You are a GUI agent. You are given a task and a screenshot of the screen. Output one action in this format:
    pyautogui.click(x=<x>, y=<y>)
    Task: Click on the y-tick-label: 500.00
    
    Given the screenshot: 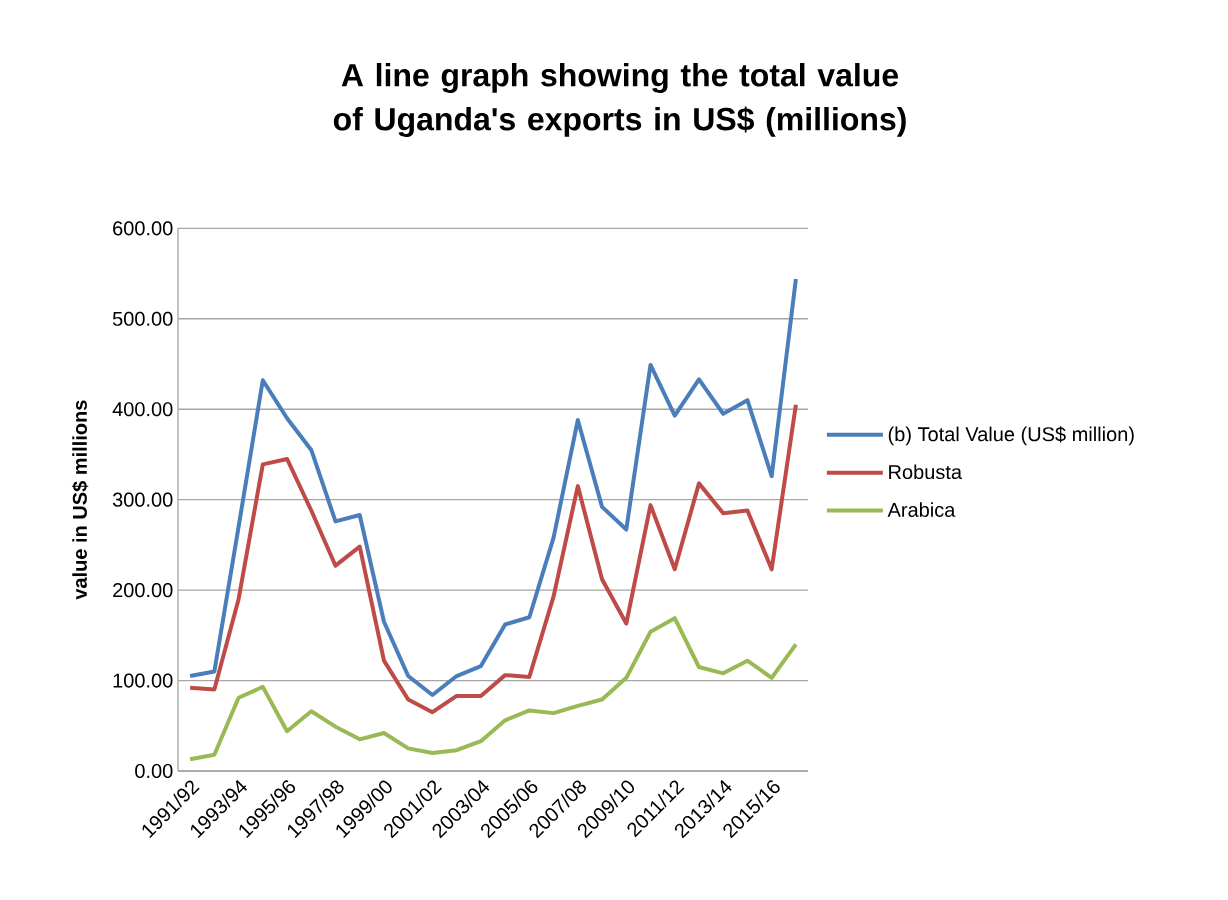 What is the action you would take?
    pyautogui.click(x=142, y=318)
    